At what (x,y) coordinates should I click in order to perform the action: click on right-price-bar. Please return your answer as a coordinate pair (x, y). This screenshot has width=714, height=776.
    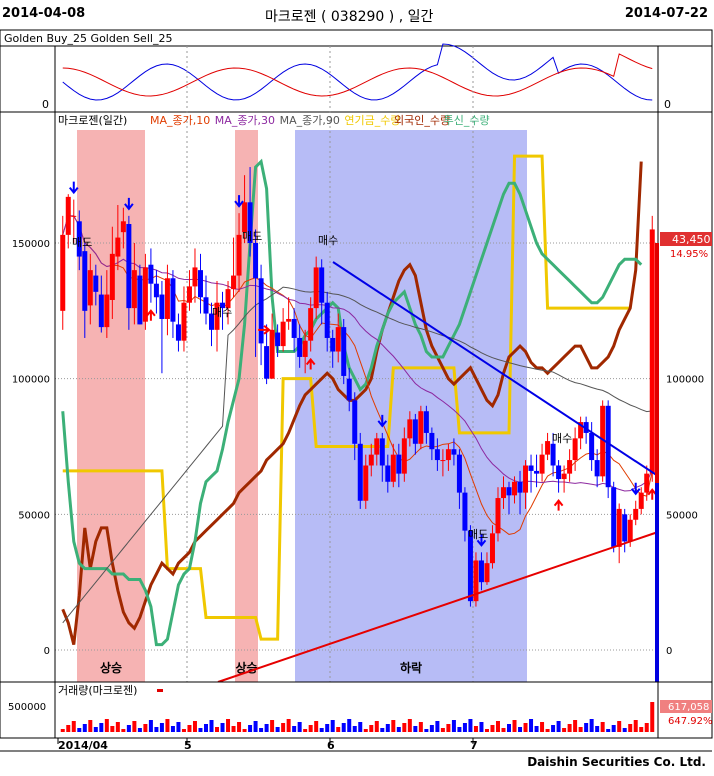
    Looking at the image, I should click on (657, 363).